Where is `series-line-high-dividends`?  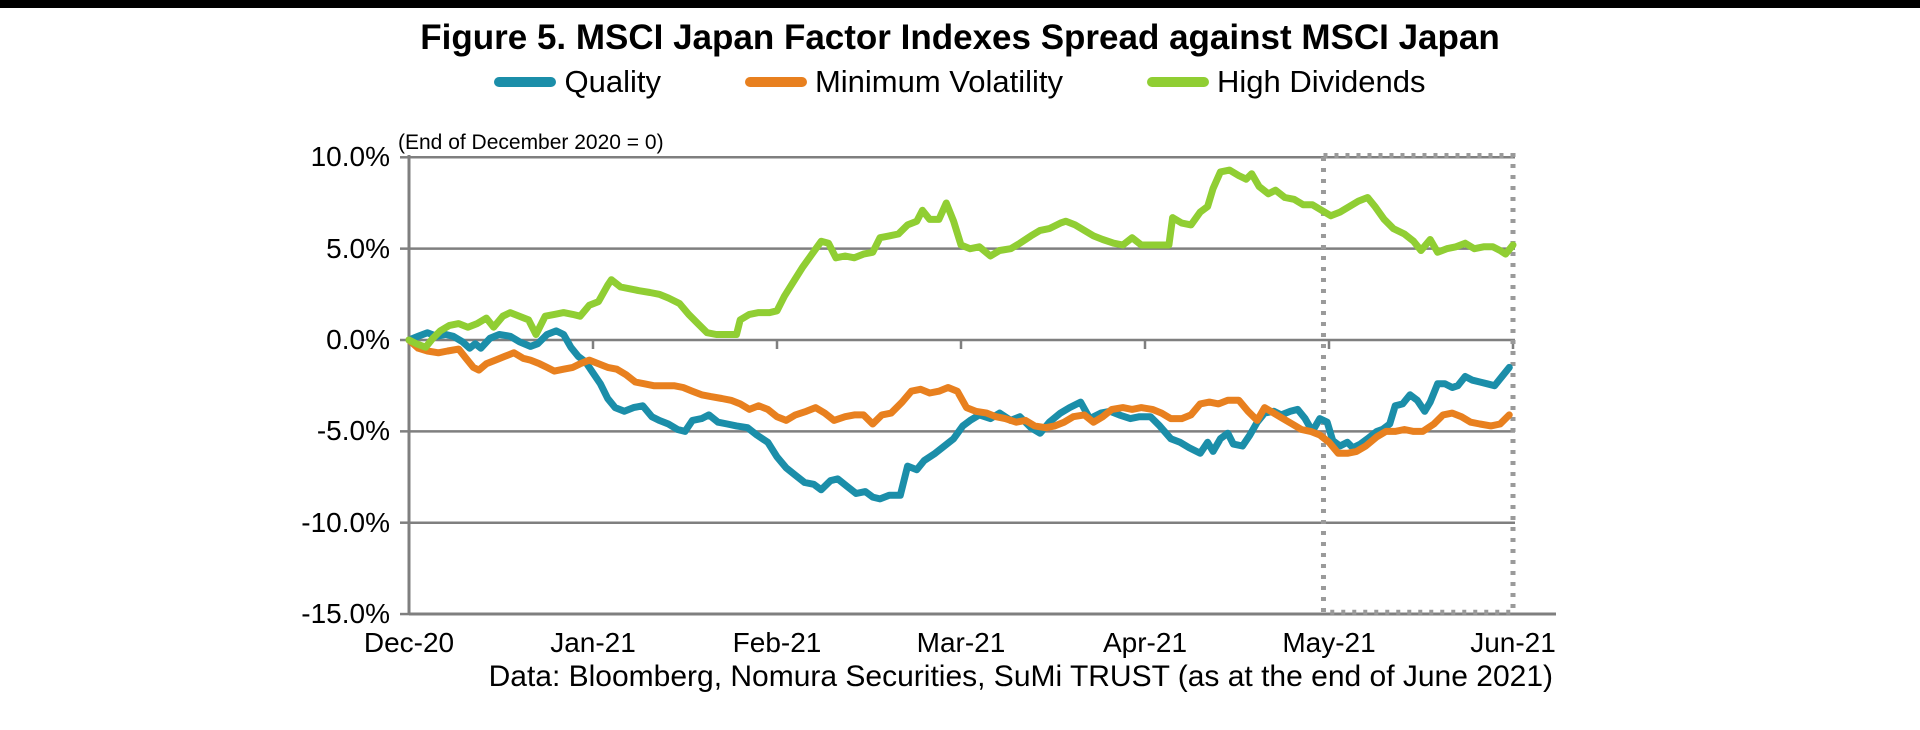
series-line-high-dividends is located at coordinates (961, 258).